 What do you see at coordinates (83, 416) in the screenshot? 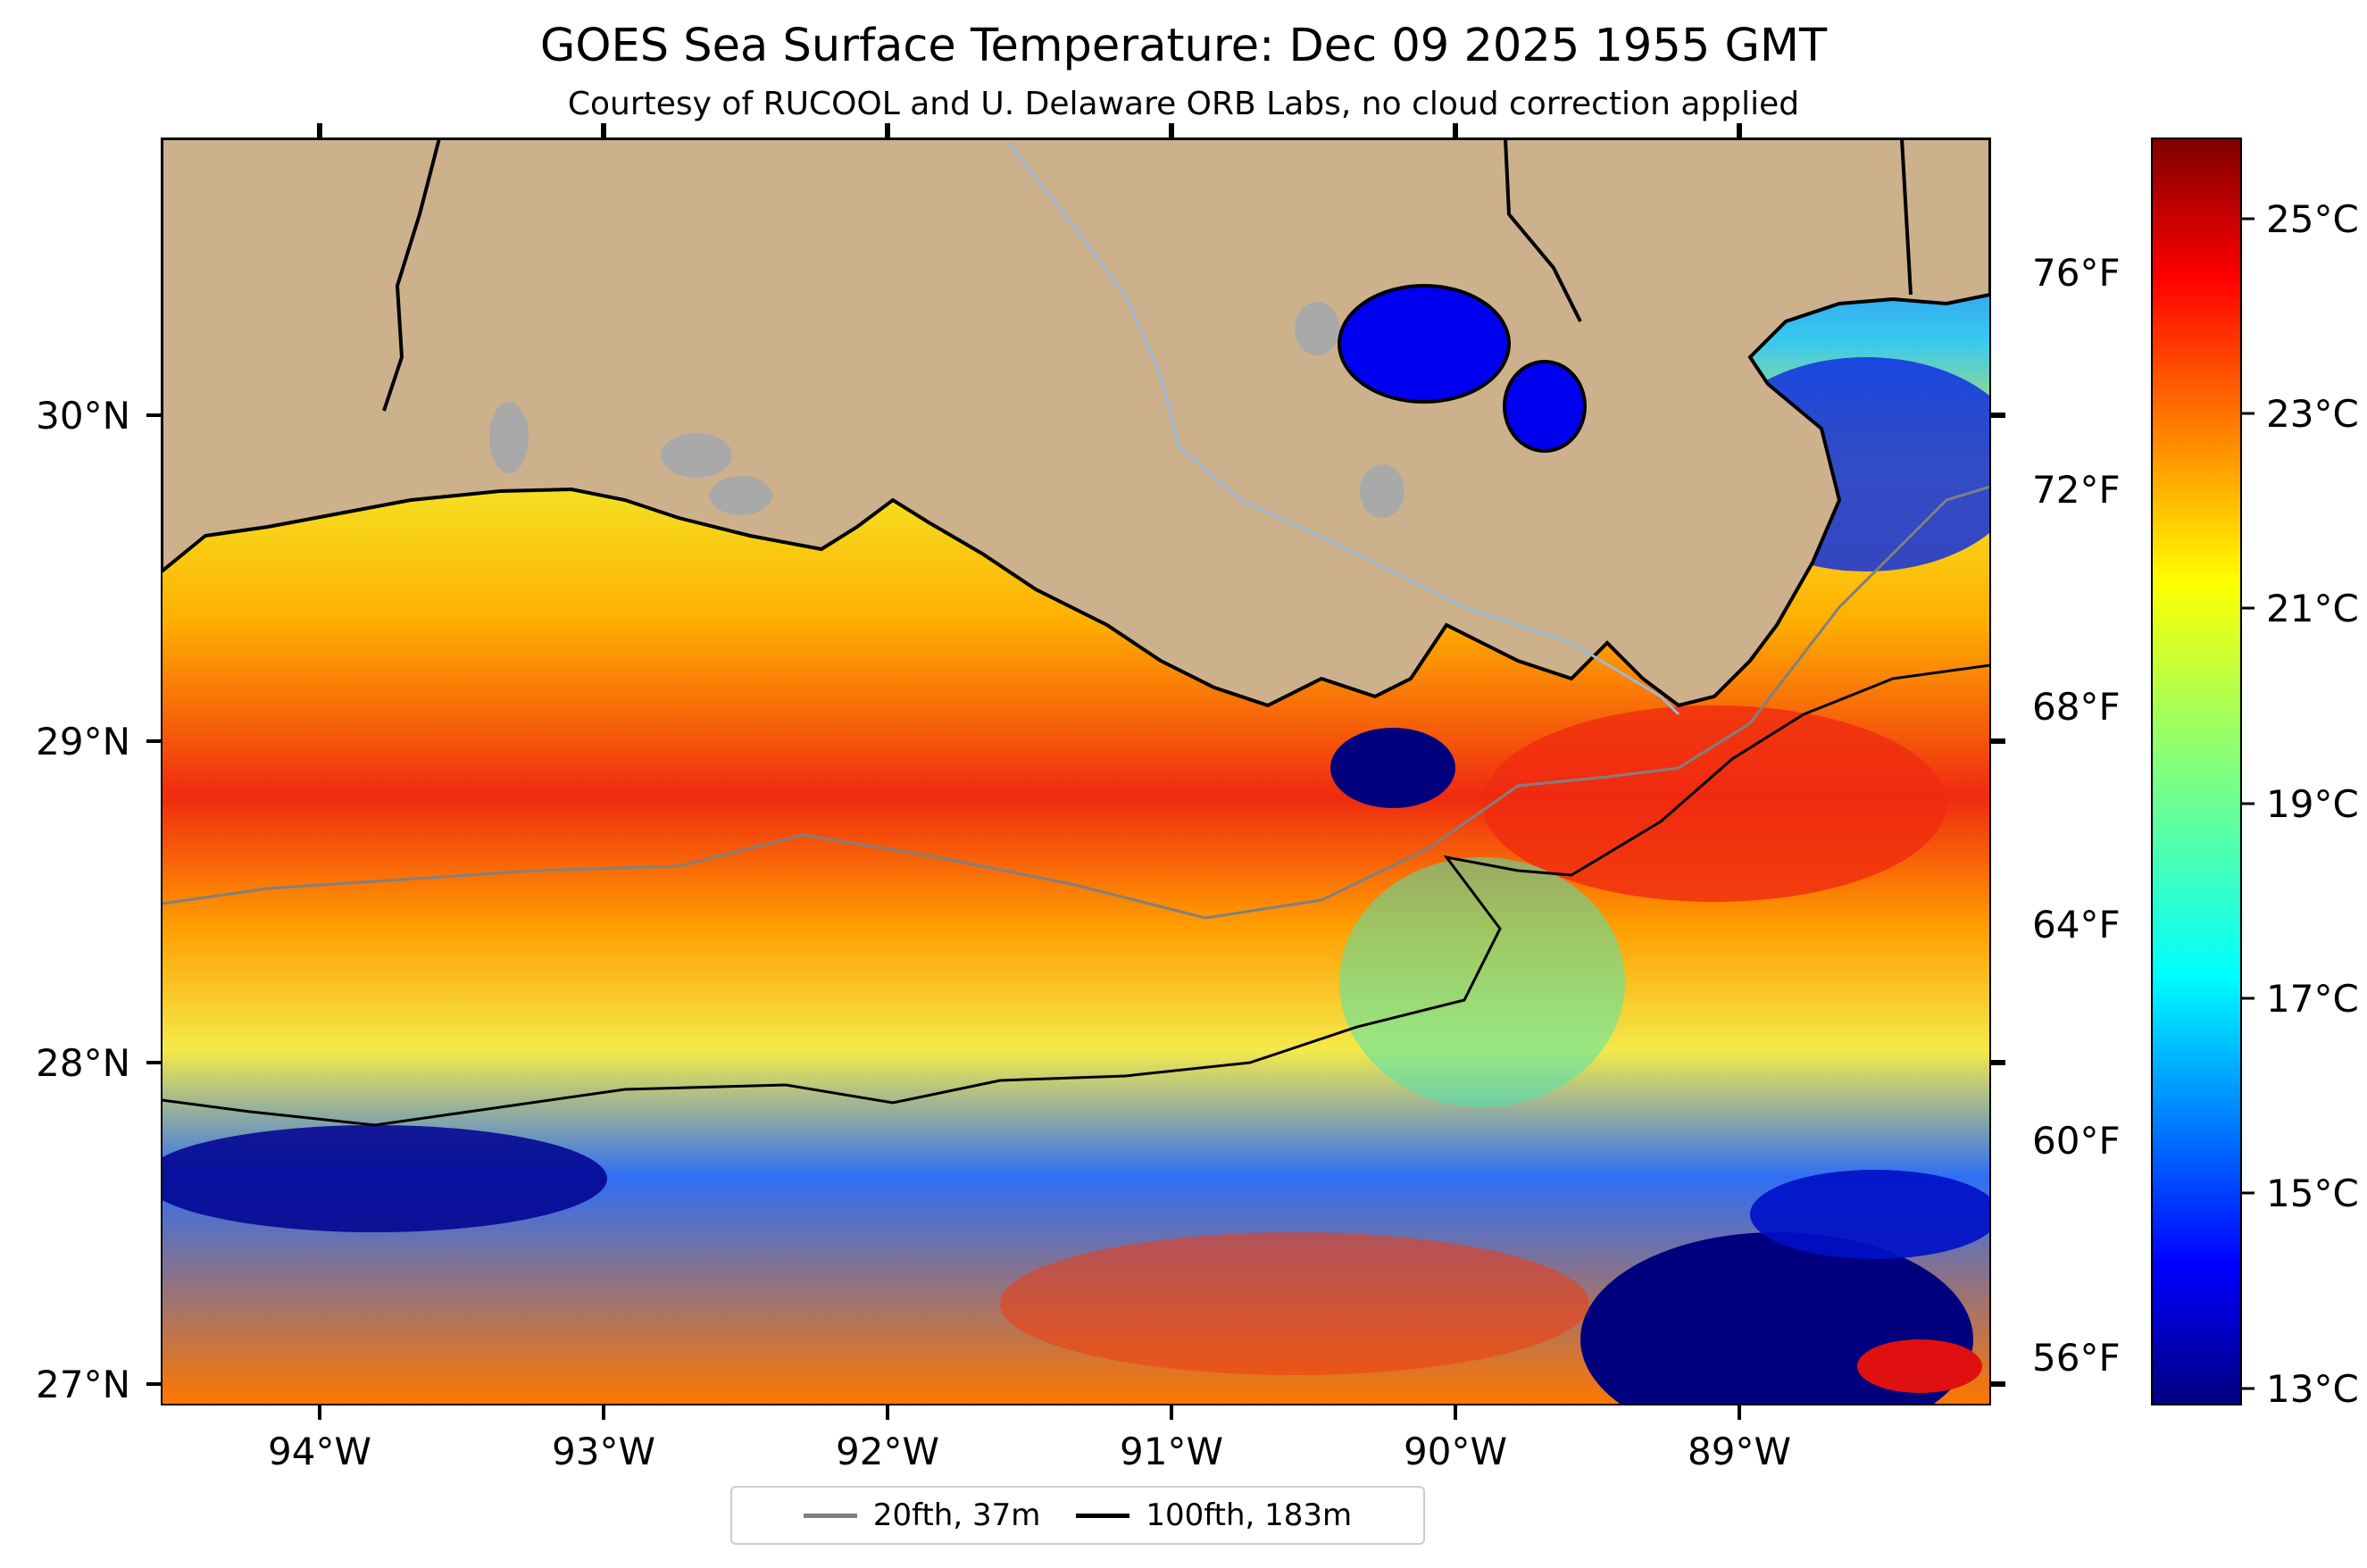
I see `lat-label: 30°N` at bounding box center [83, 416].